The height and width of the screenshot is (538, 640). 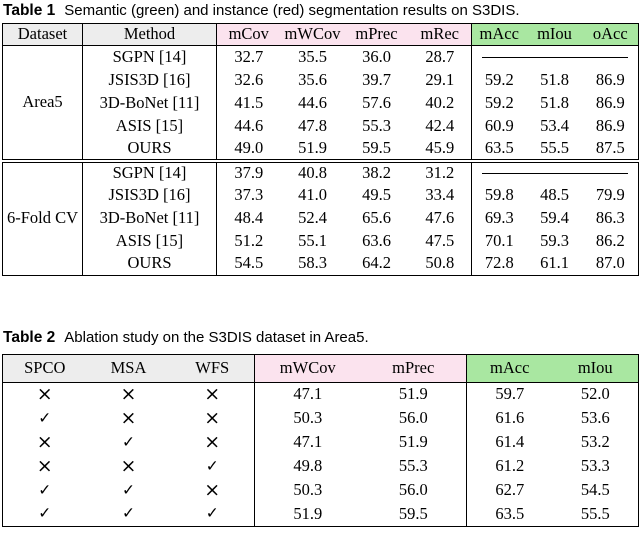 I want to click on metric-cell: 44.6, so click(x=312, y=102).